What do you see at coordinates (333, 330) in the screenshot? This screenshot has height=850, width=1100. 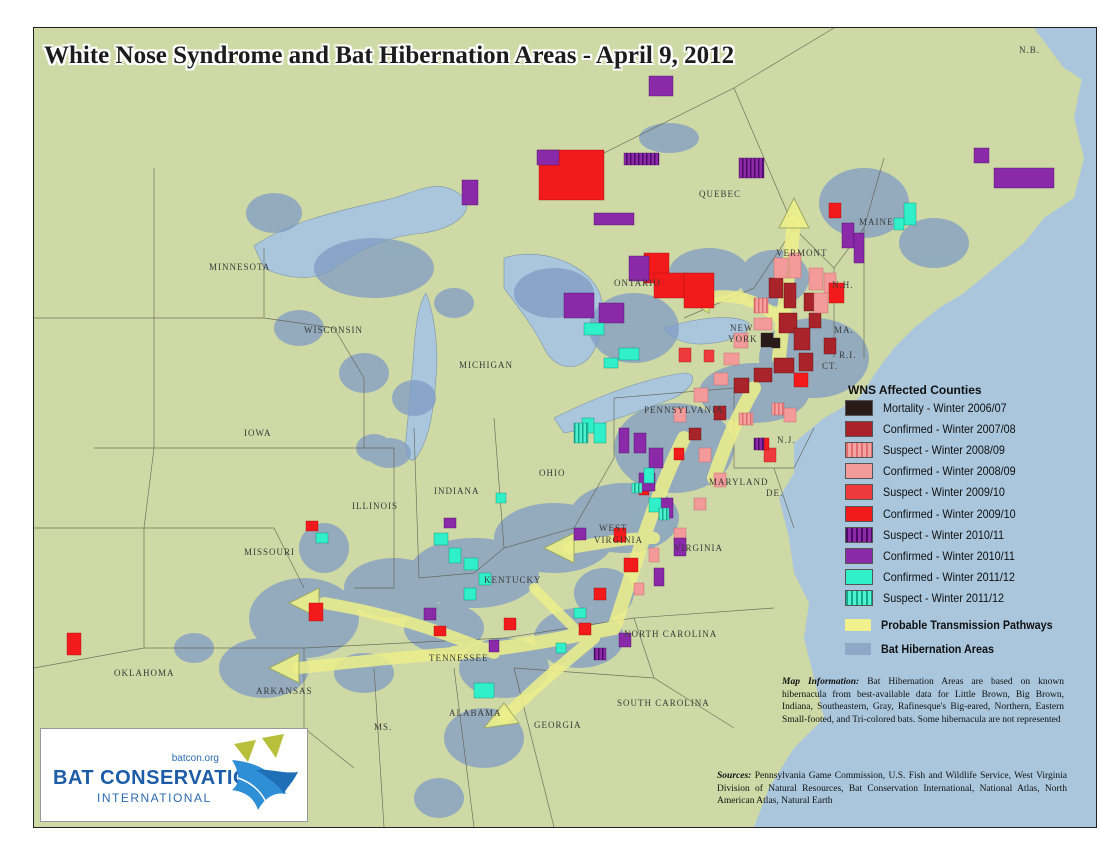 I see `label-wisconsin: WISCONSIN` at bounding box center [333, 330].